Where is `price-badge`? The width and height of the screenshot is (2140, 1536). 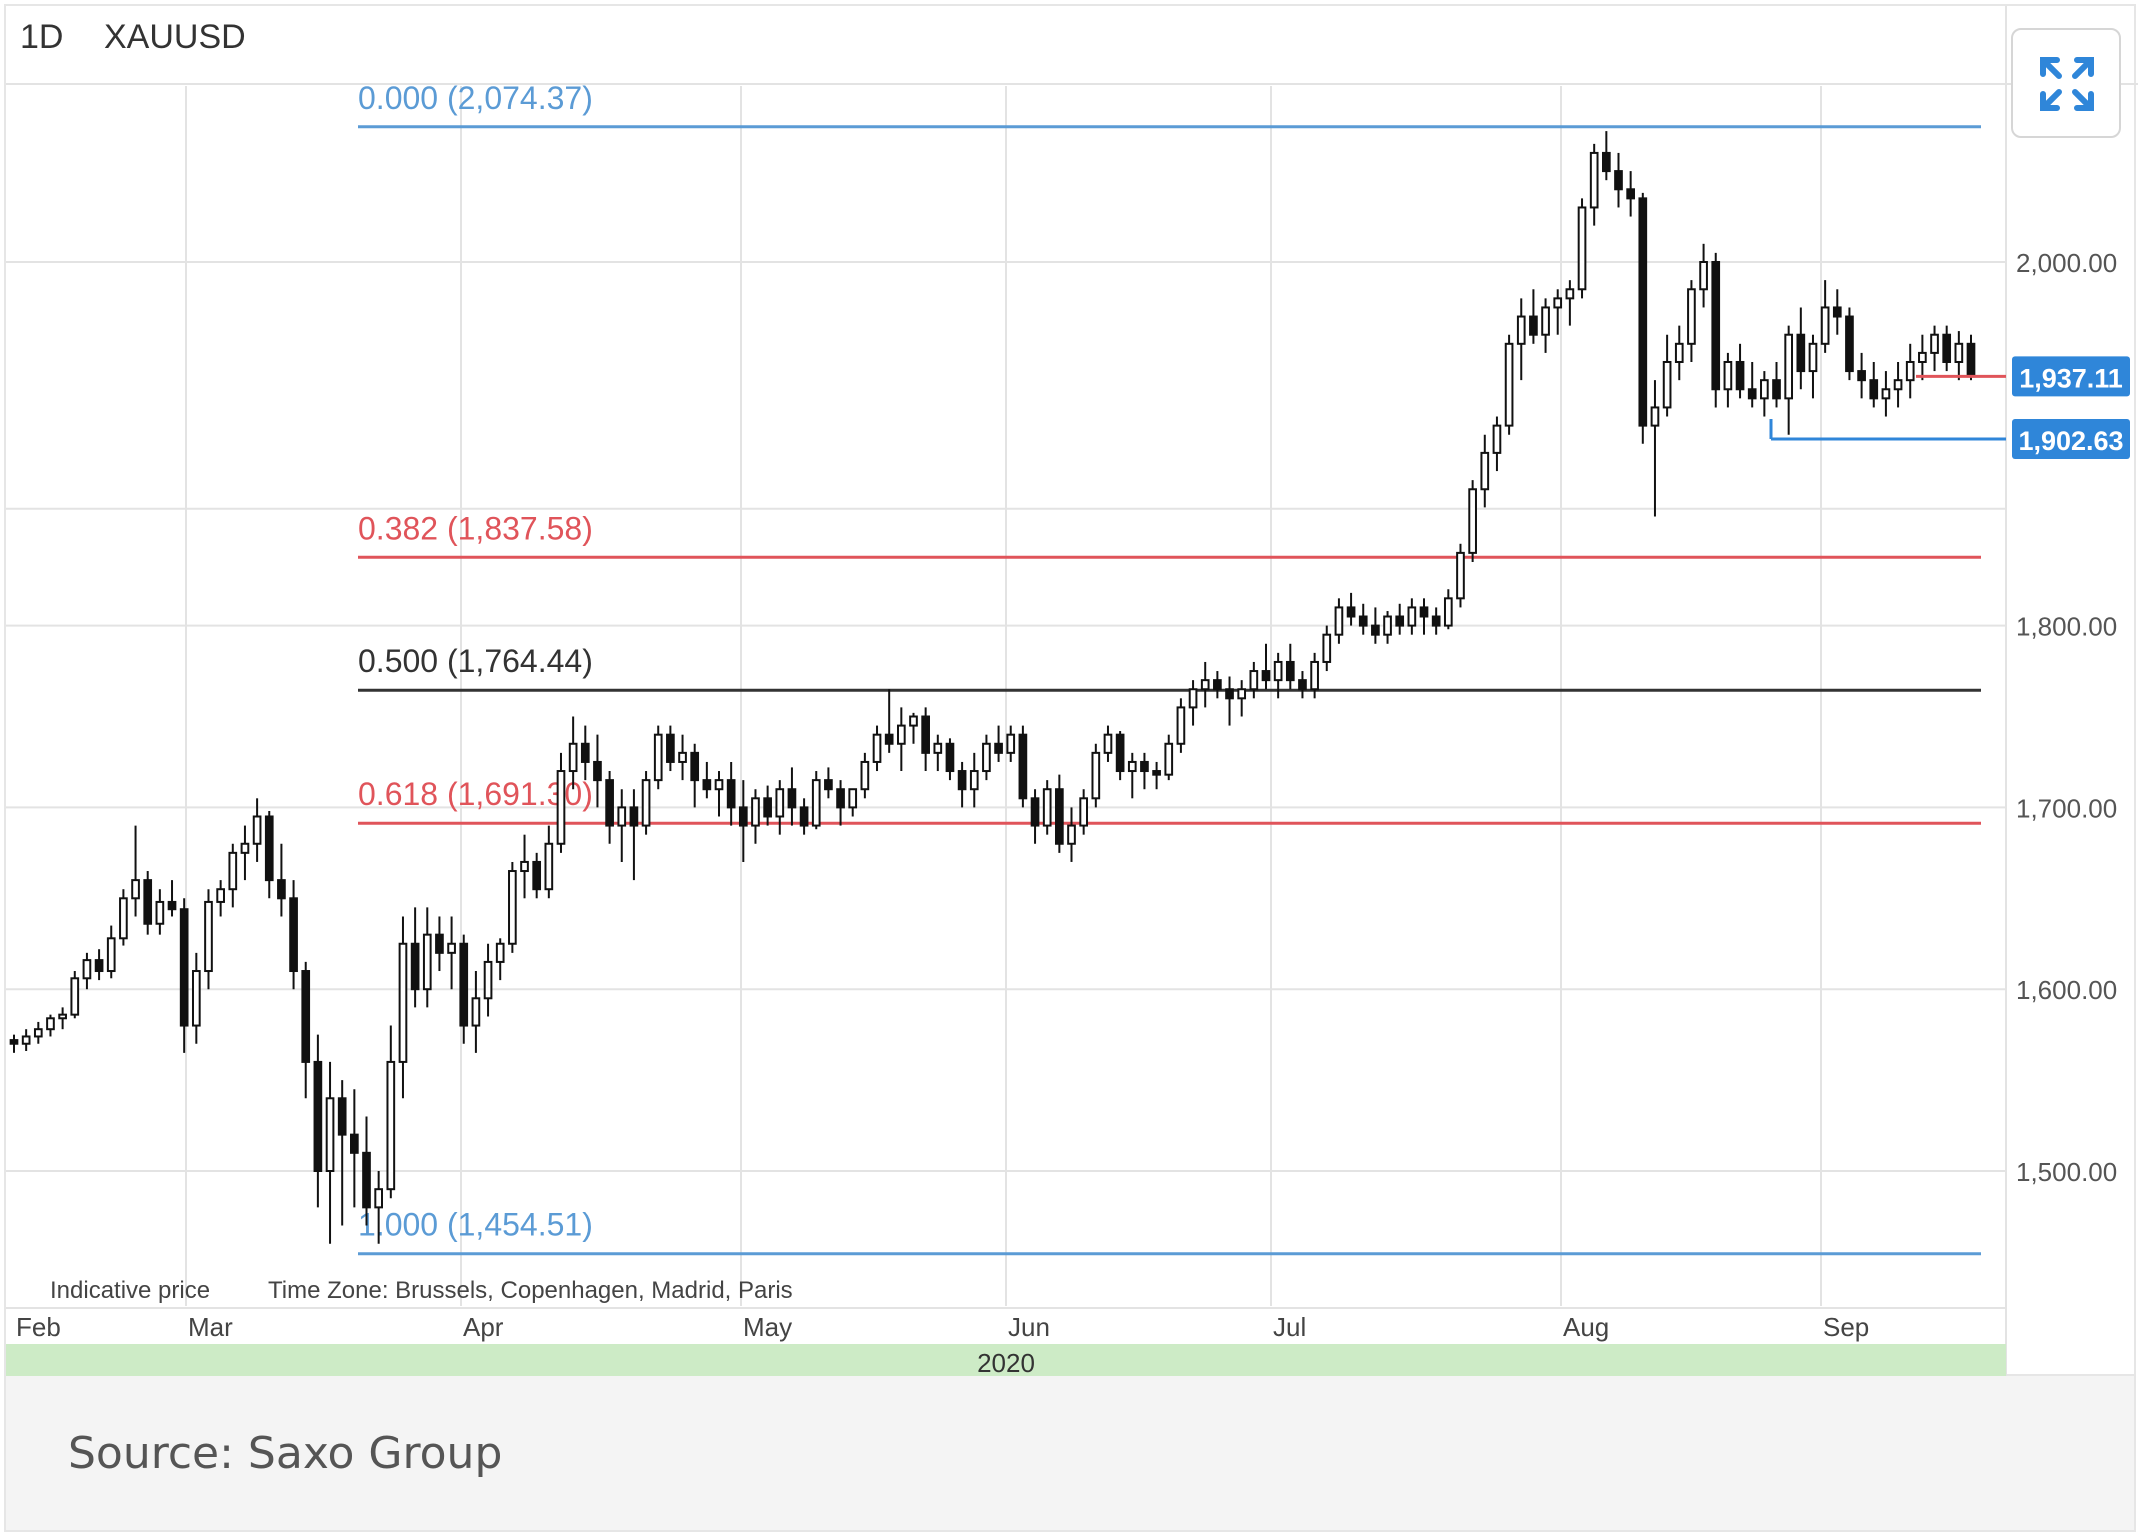
price-badge is located at coordinates (2071, 376).